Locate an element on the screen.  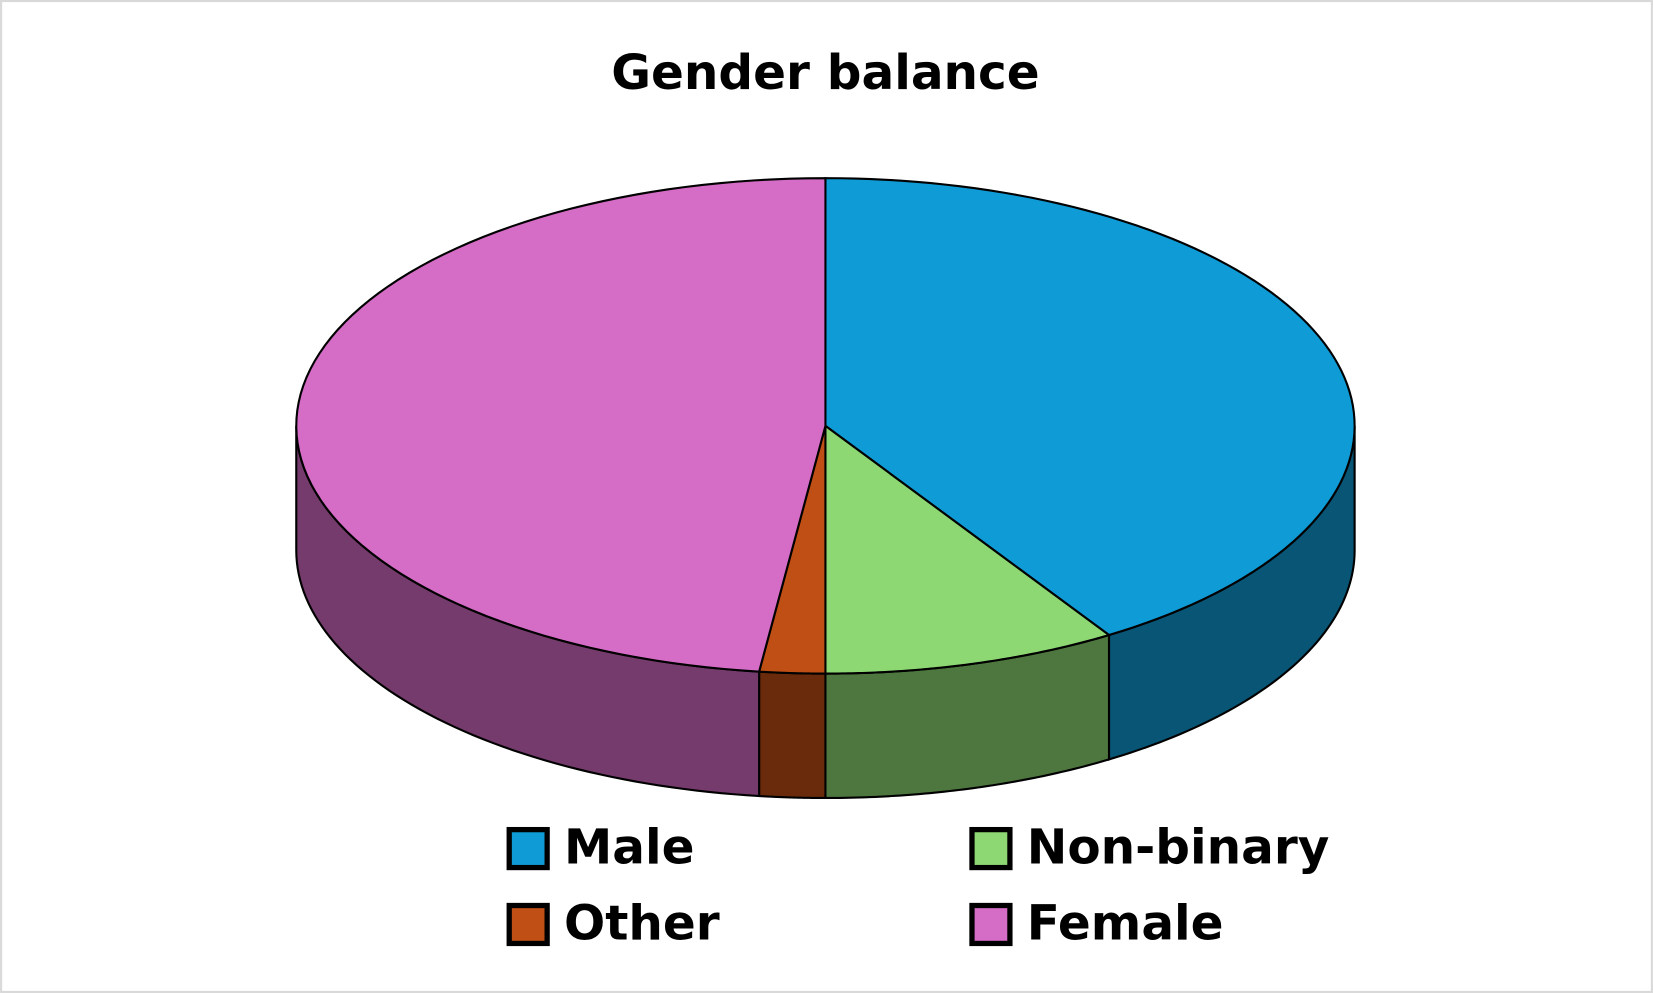
legend-label: Male is located at coordinates (629, 848).